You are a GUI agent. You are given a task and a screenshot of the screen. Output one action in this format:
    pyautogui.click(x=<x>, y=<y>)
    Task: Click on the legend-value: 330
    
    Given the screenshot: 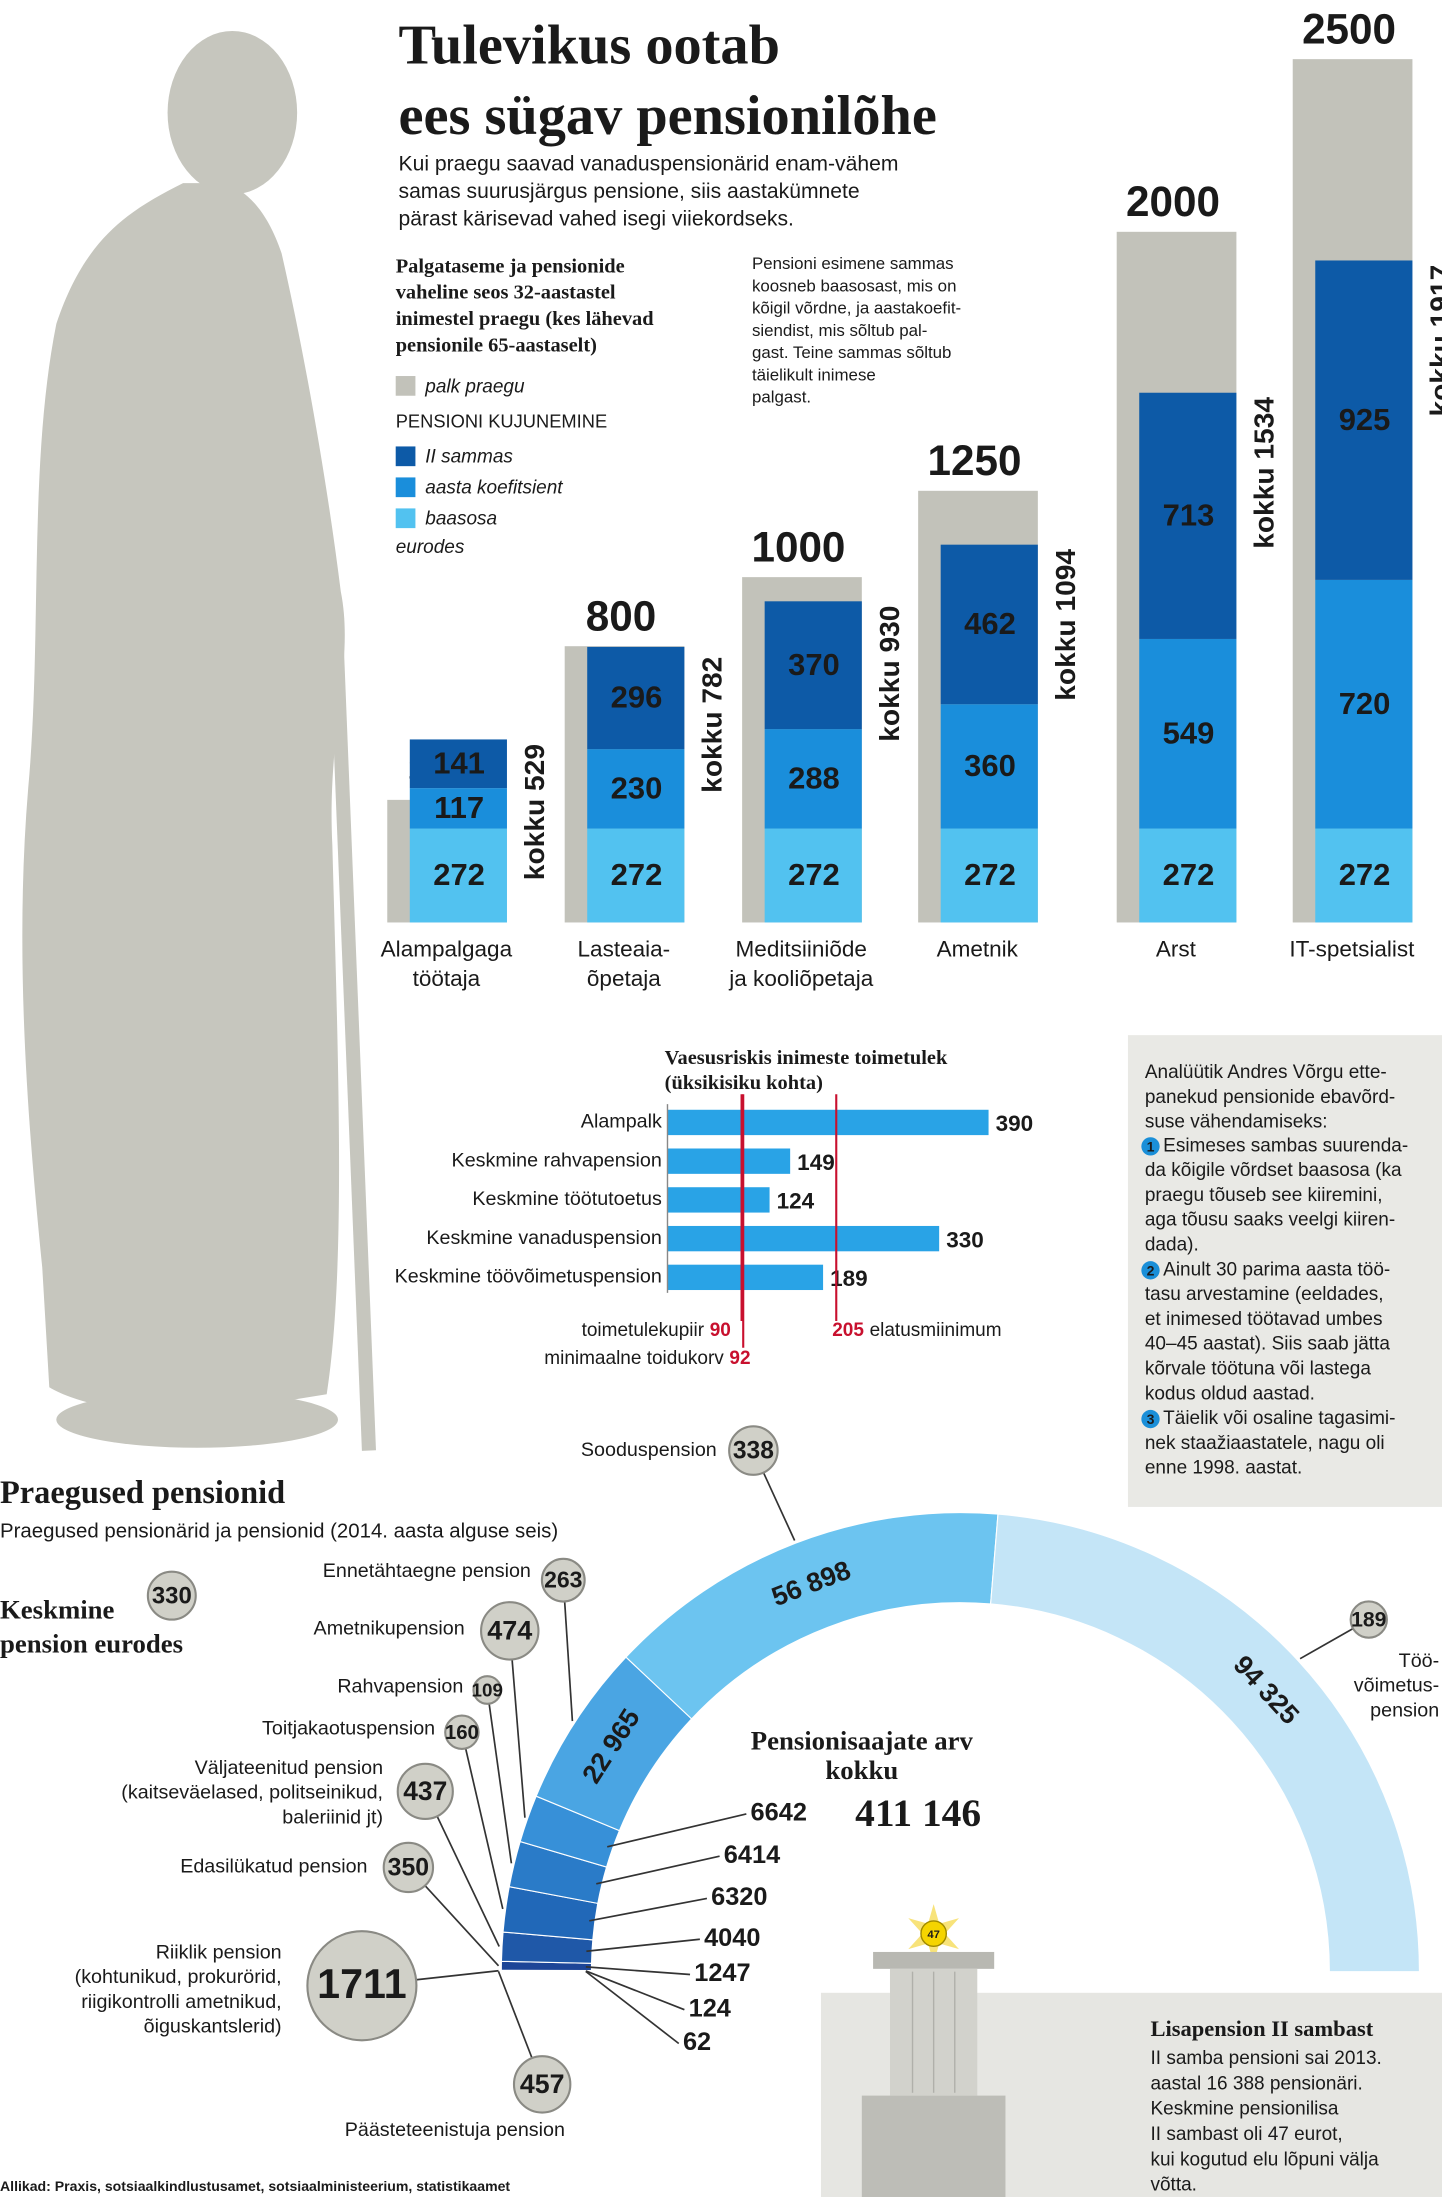 What is the action you would take?
    pyautogui.click(x=172, y=1595)
    